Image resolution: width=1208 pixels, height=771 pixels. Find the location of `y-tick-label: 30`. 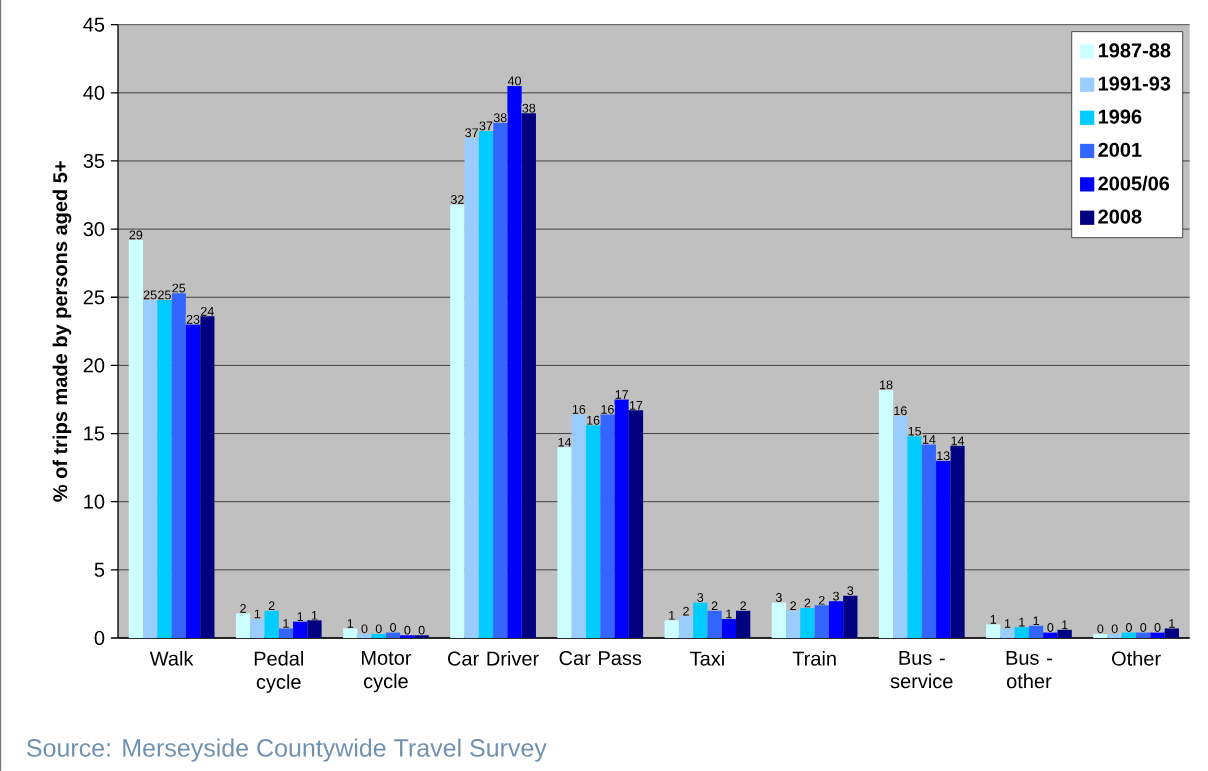

y-tick-label: 30 is located at coordinates (94, 229).